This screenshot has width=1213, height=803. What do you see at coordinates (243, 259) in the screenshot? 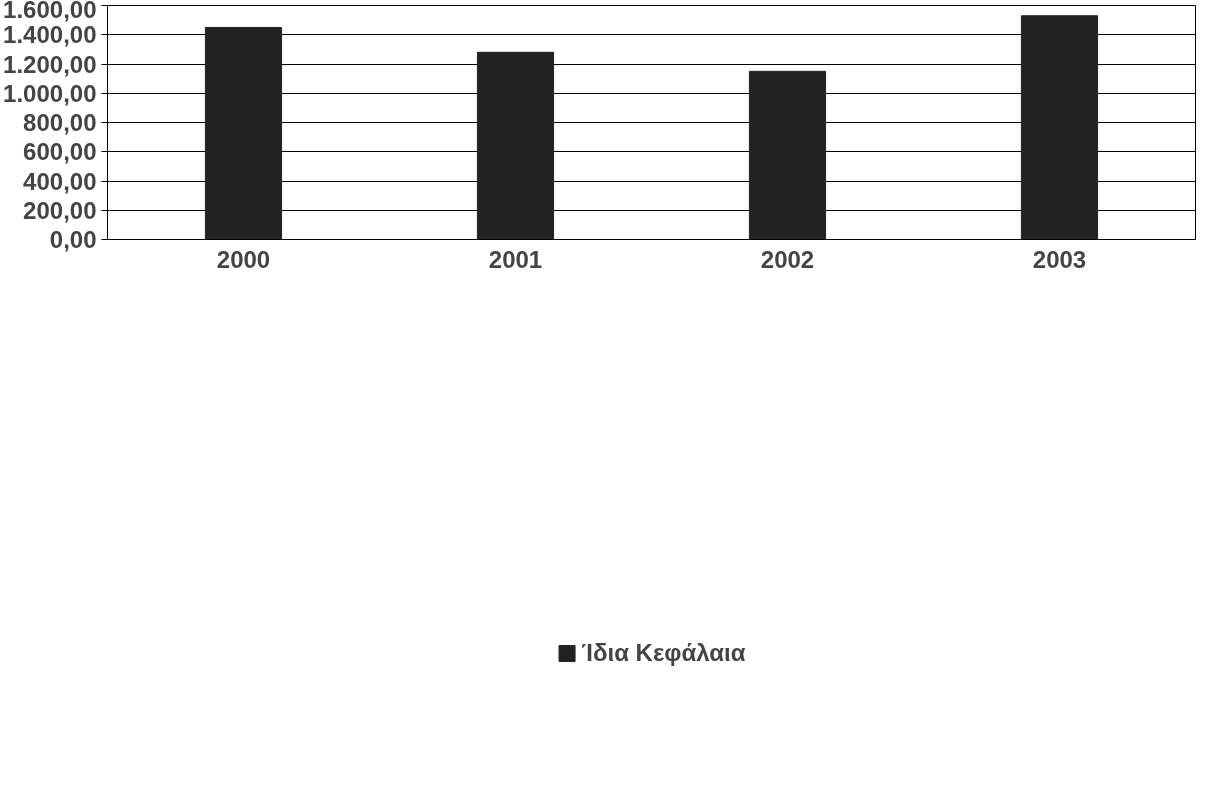
I see `x-tick-label: 2000` at bounding box center [243, 259].